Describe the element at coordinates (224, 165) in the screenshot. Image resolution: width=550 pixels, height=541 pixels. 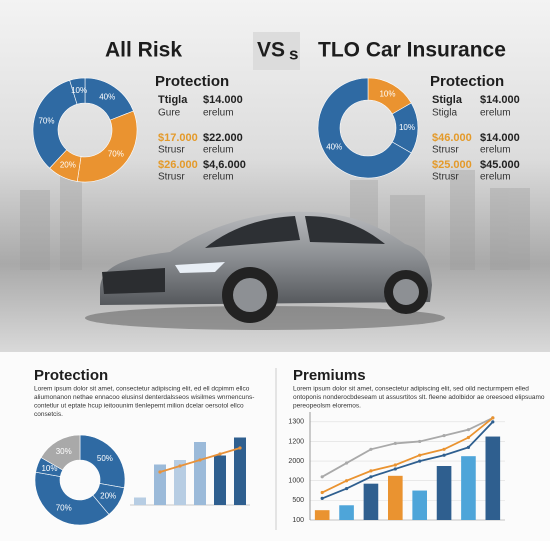
I see `panel-cell: $4,6.000` at that location.